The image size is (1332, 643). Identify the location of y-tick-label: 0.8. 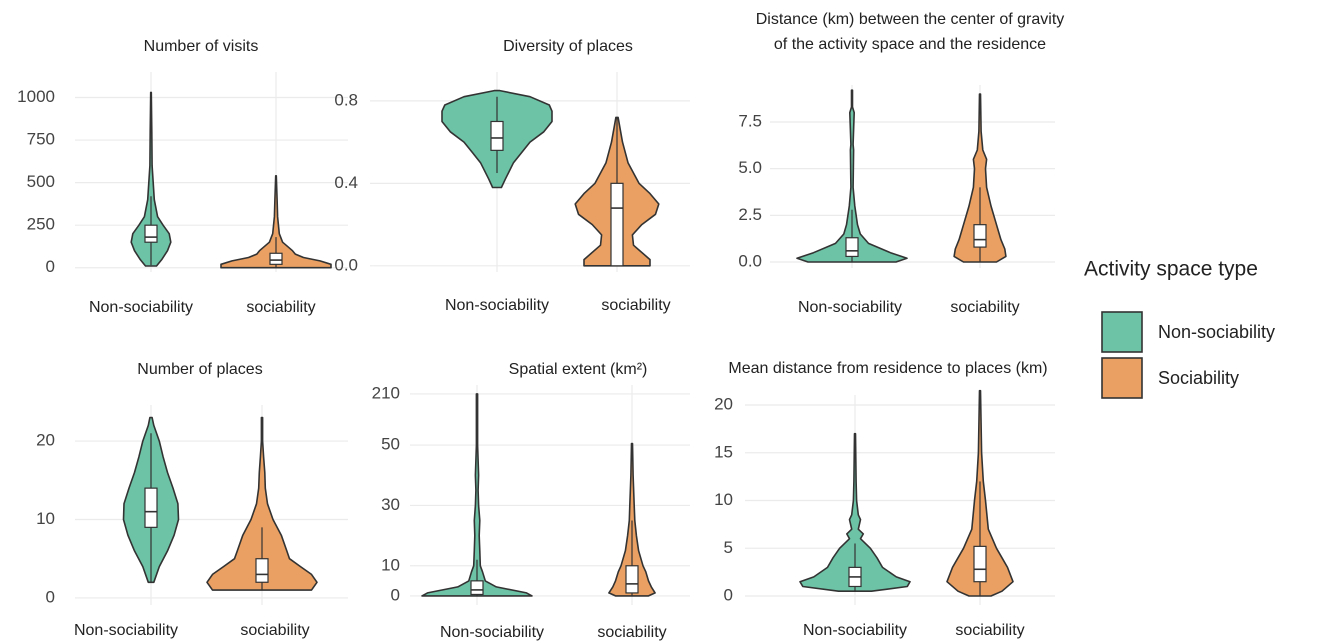
(346, 99).